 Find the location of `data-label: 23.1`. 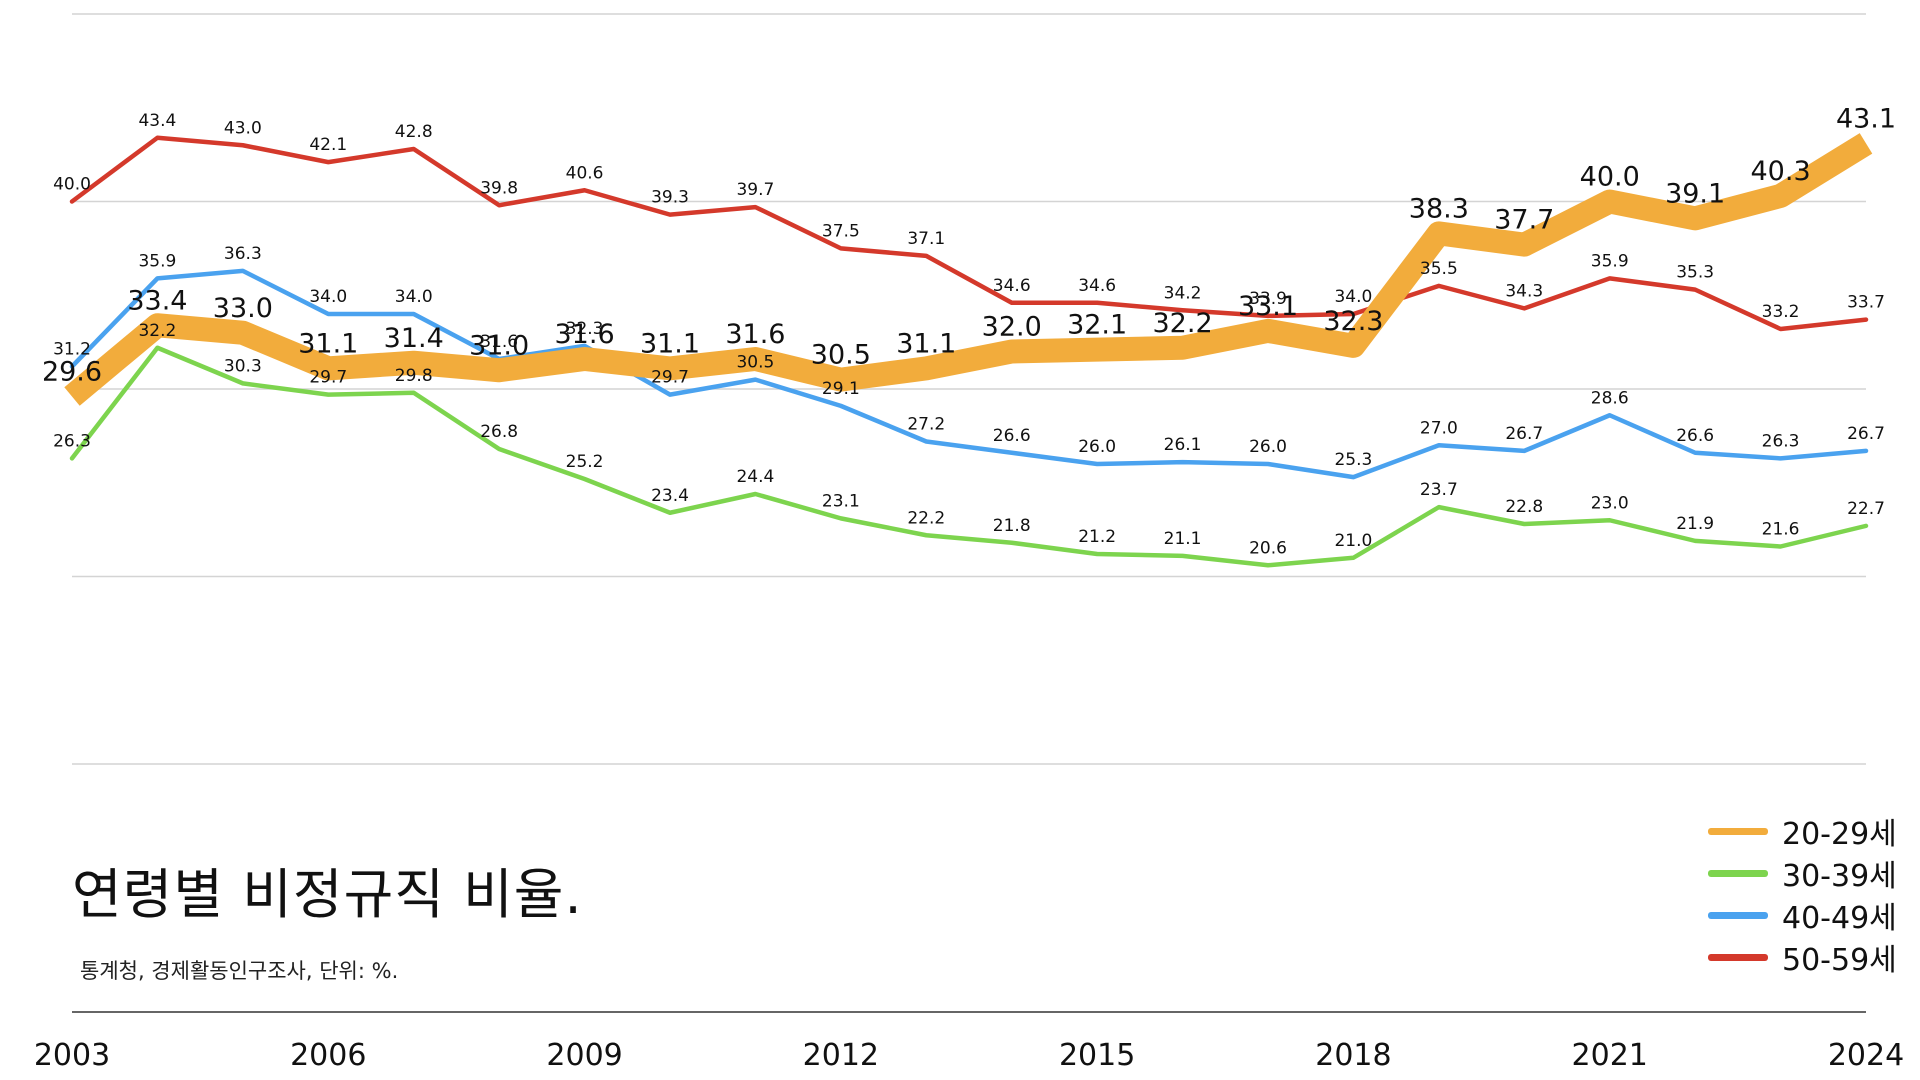

data-label: 23.1 is located at coordinates (841, 501).